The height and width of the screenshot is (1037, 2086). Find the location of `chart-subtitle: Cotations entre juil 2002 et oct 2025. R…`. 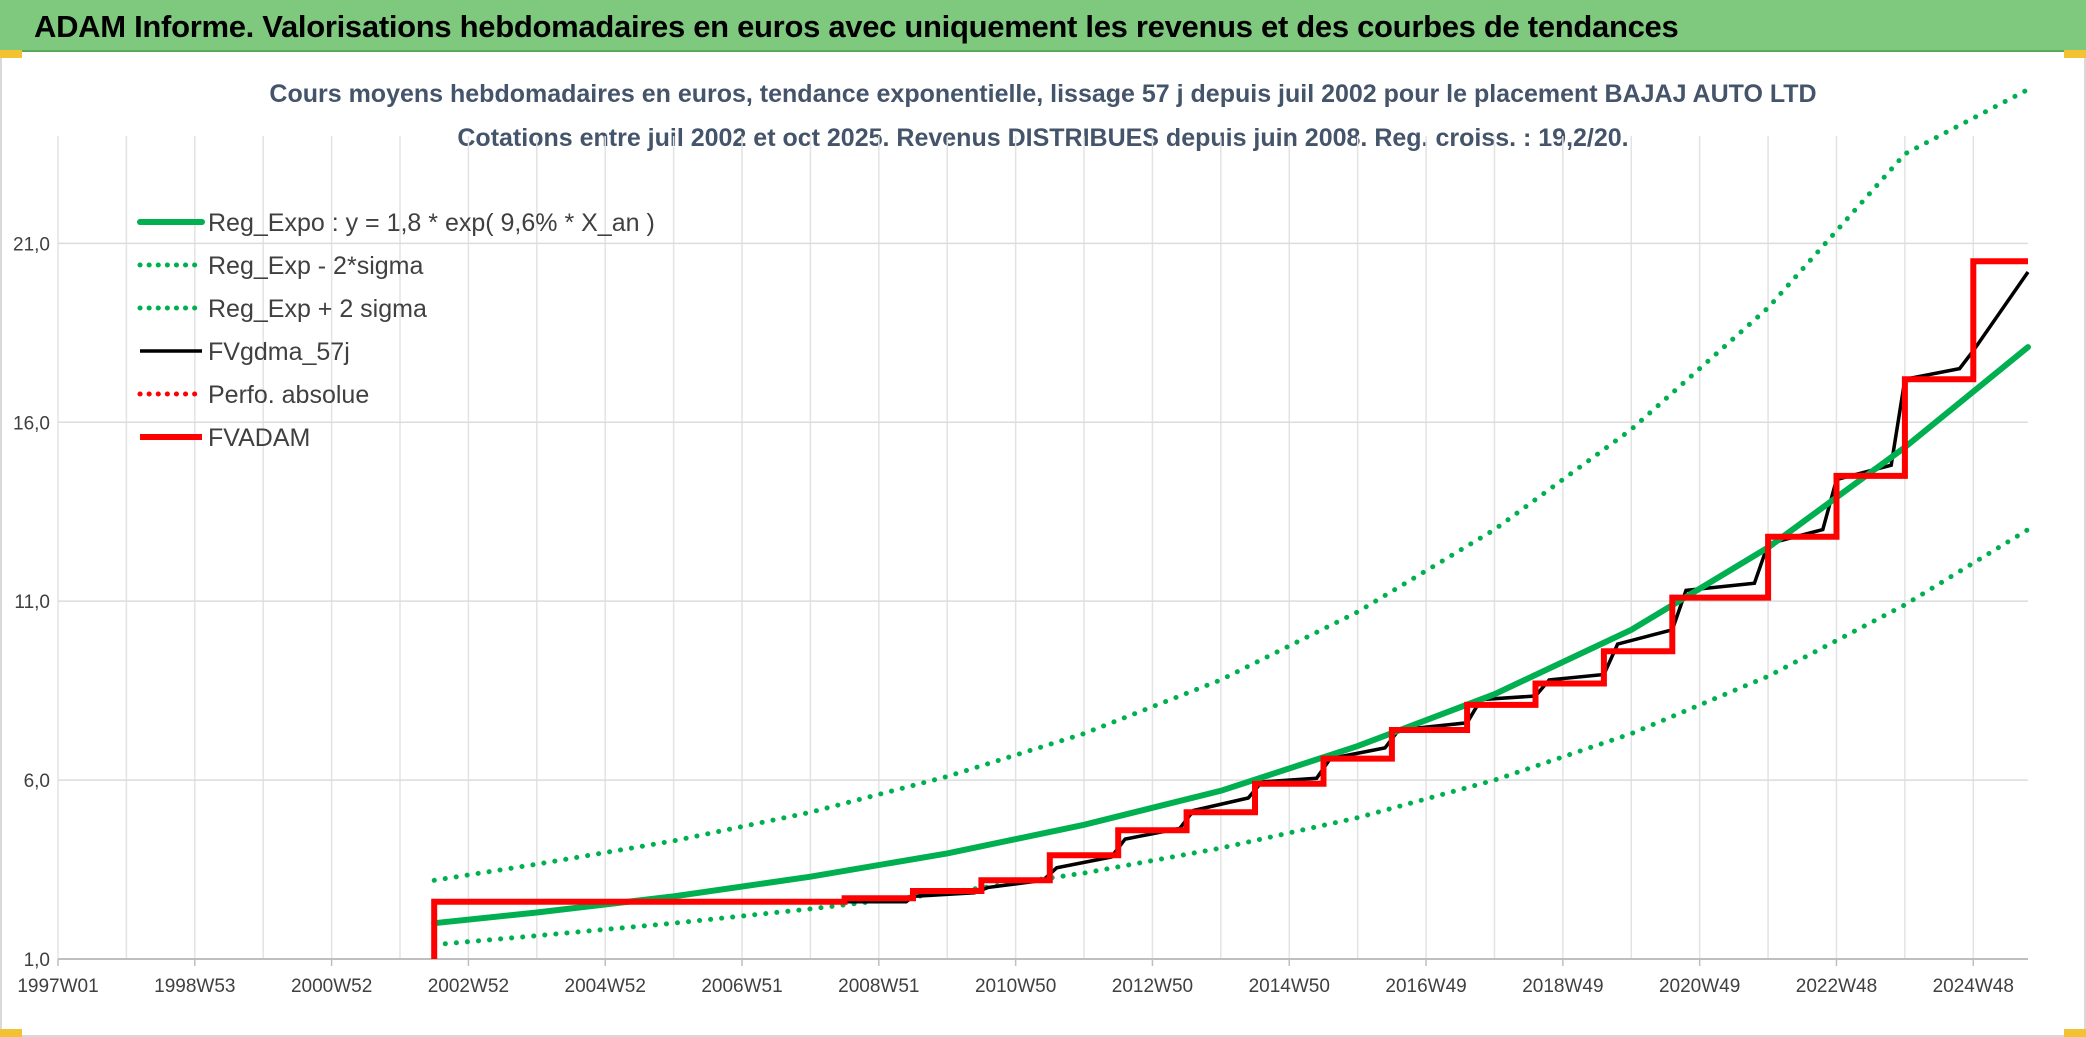

chart-subtitle: Cotations entre juil 2002 et oct 2025. R… is located at coordinates (1042, 138).